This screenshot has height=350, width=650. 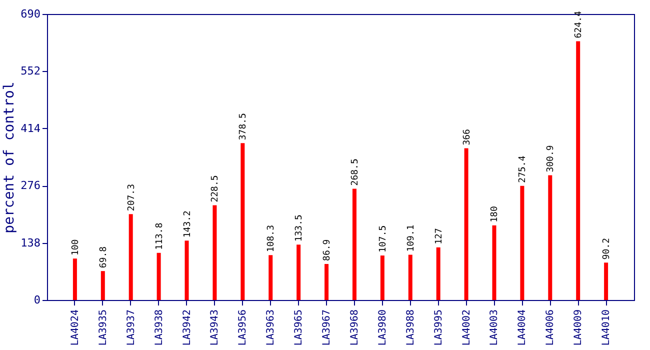 I want to click on x-tick-label: LA3943, so click(x=215, y=328).